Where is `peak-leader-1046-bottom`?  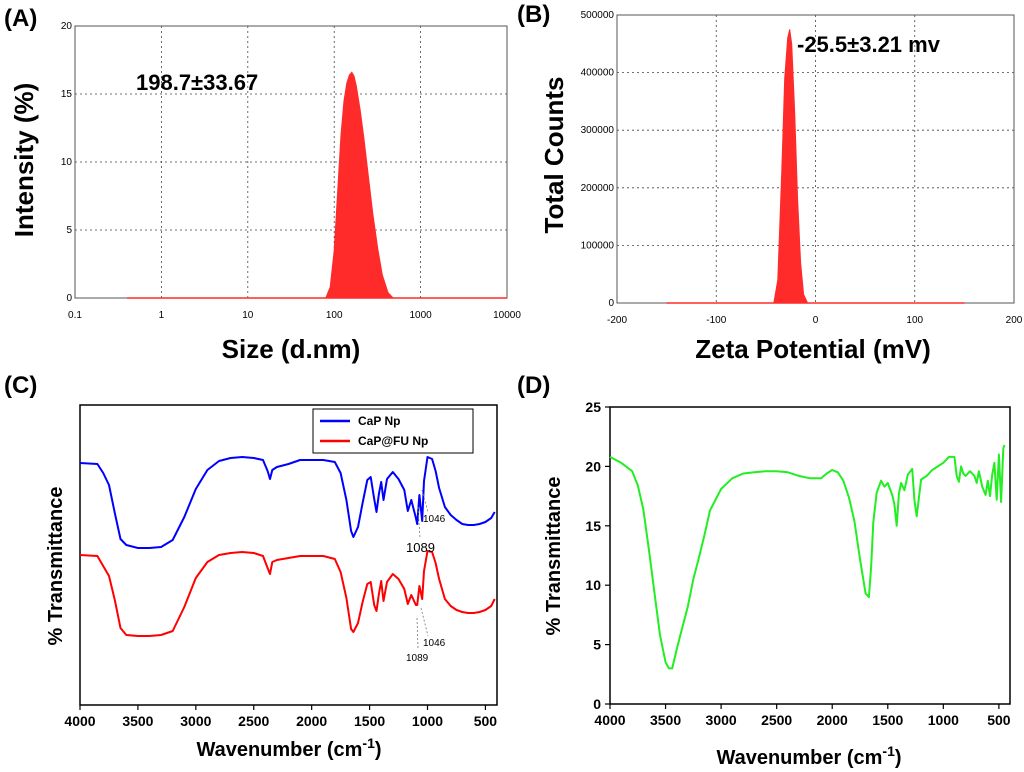
peak-leader-1046-bottom is located at coordinates (424, 622).